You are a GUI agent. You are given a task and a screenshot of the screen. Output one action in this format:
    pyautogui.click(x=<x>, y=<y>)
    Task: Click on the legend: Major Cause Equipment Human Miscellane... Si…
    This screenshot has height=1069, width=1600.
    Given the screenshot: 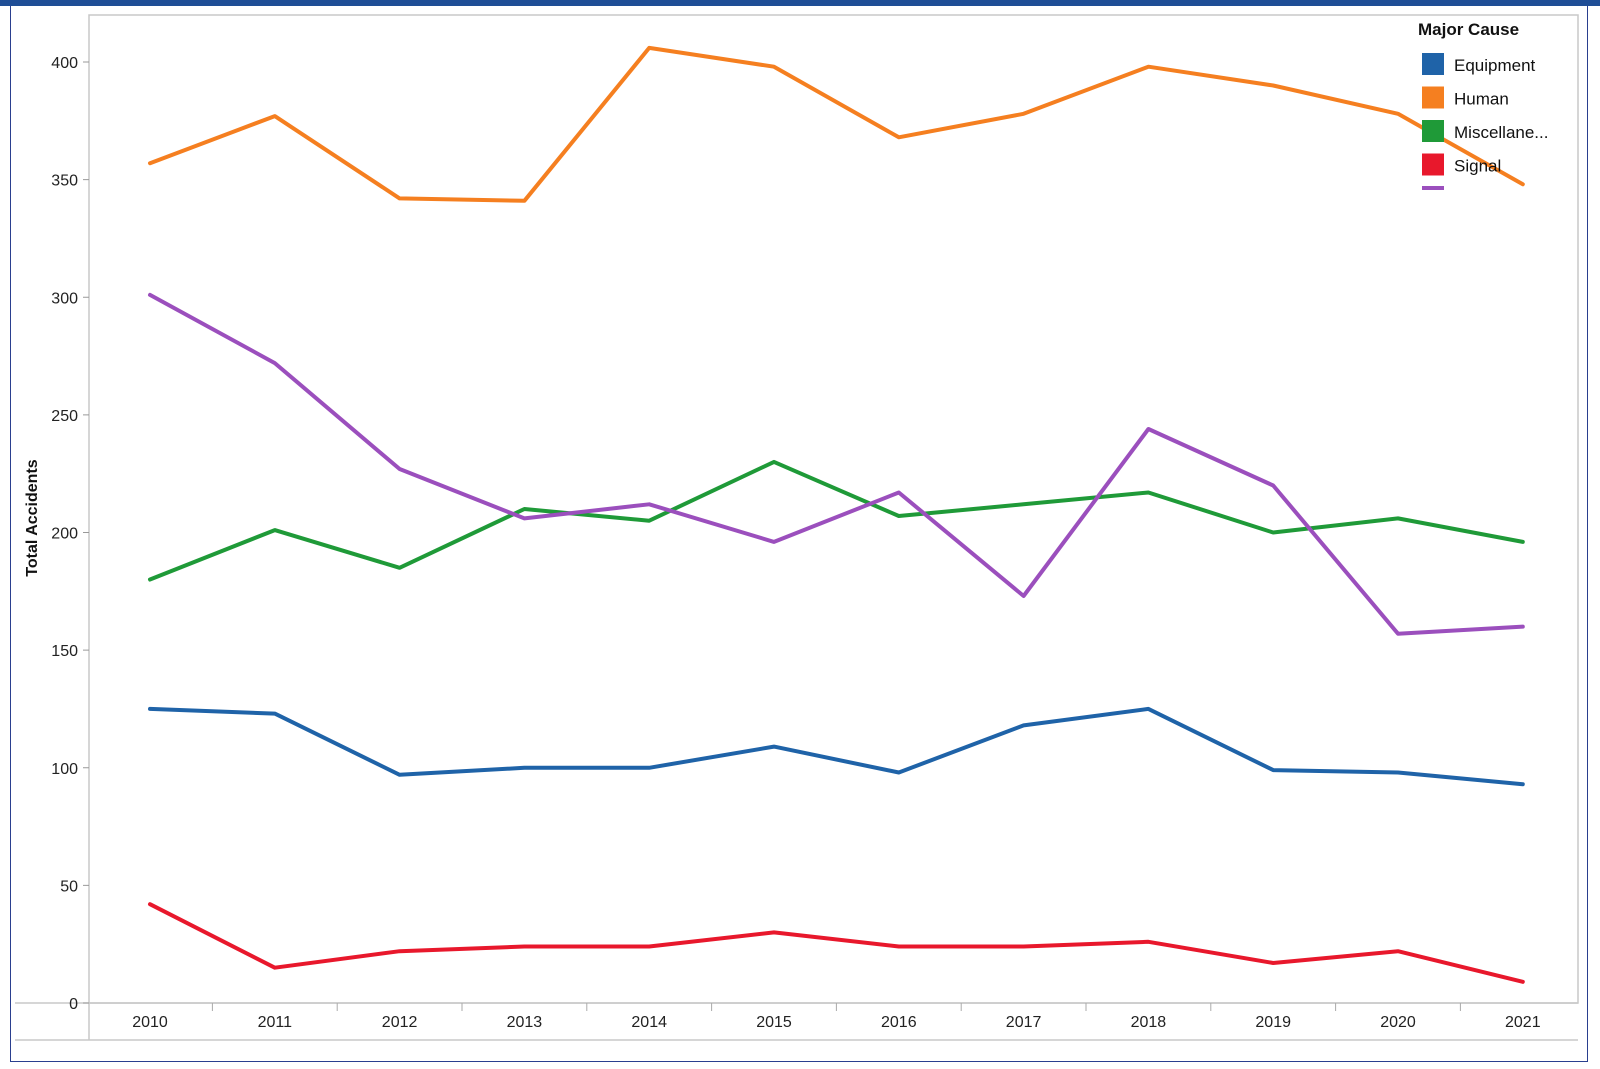 What is the action you would take?
    pyautogui.click(x=1483, y=105)
    